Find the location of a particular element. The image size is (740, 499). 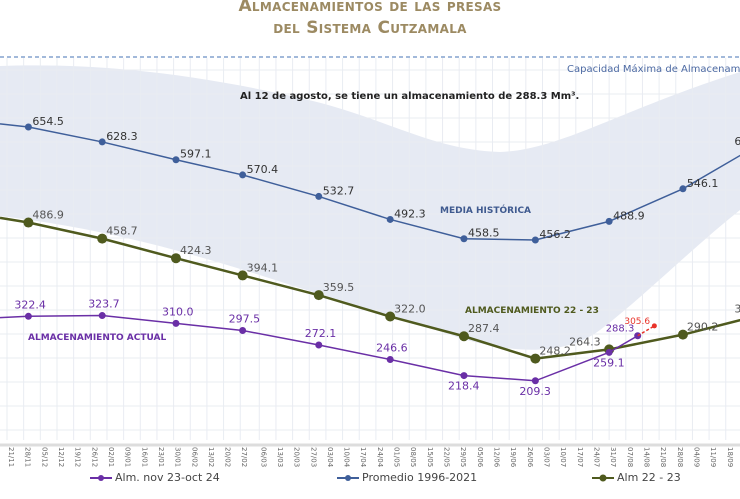

legend-label-actual: Alm. nov 23-oct 24 is located at coordinates (167, 477).